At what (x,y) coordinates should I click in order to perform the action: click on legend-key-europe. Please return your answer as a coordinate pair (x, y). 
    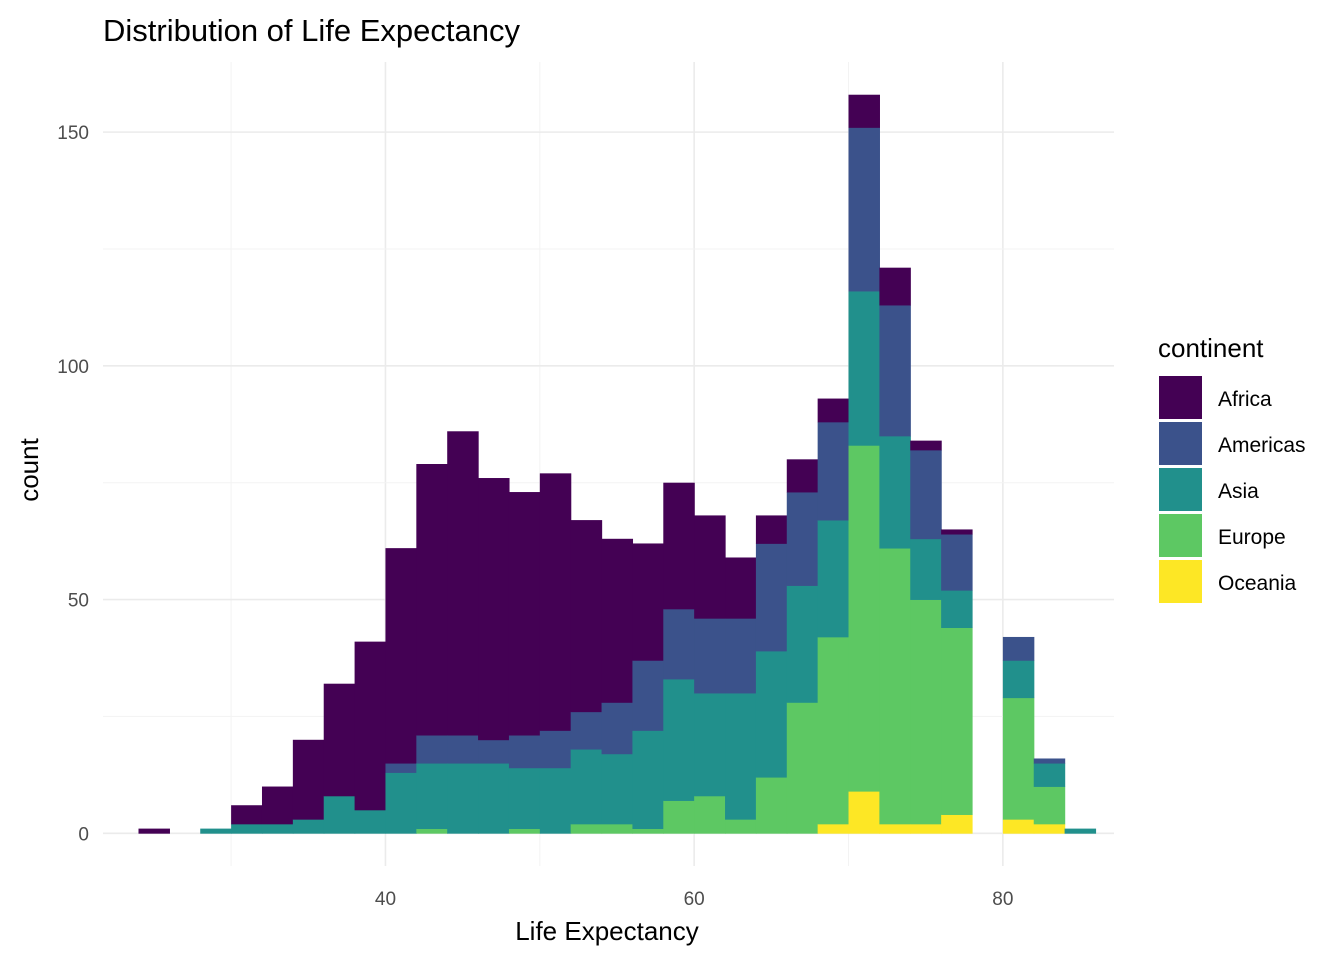
    Looking at the image, I should click on (1180, 535).